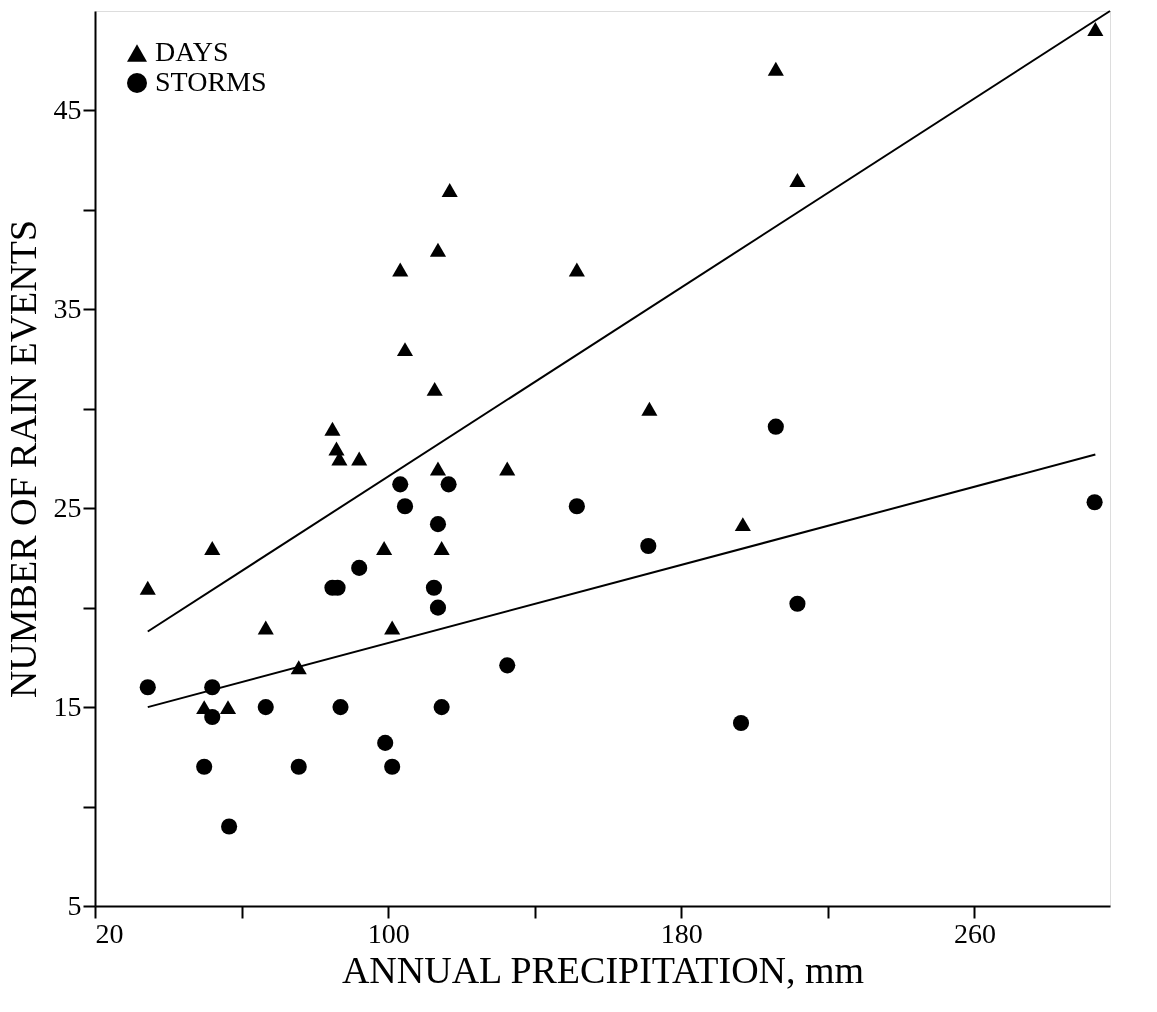 The height and width of the screenshot is (1012, 1157). What do you see at coordinates (211, 81) in the screenshot?
I see `legend-label: STORMS` at bounding box center [211, 81].